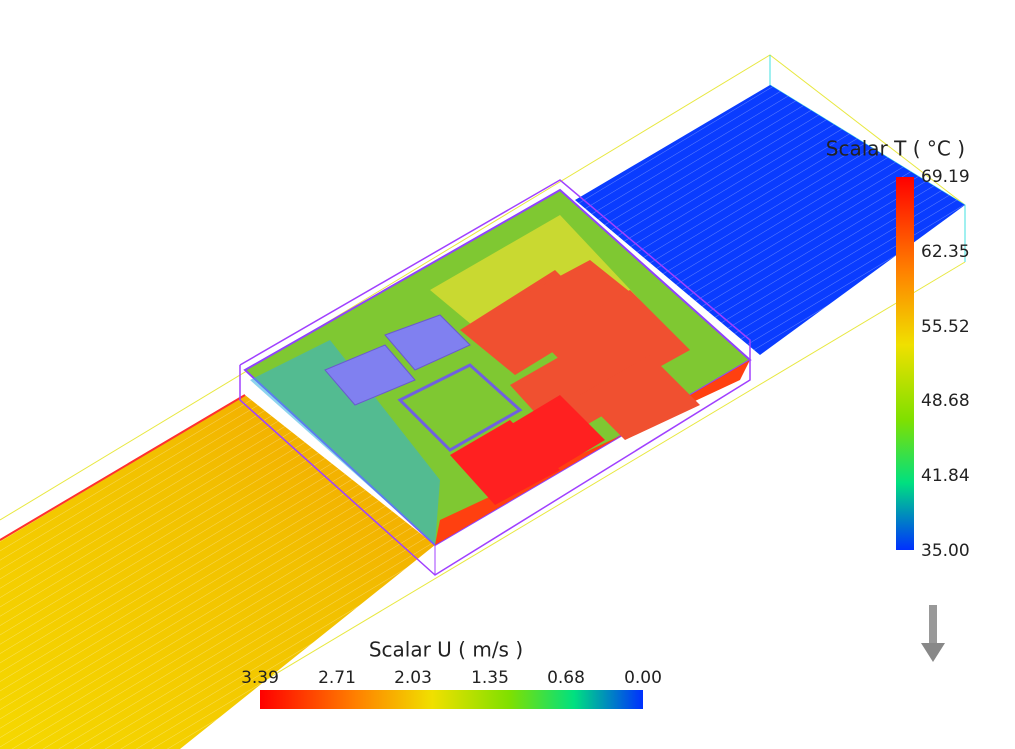  I want to click on gravity-arrow-head, so click(933, 652).